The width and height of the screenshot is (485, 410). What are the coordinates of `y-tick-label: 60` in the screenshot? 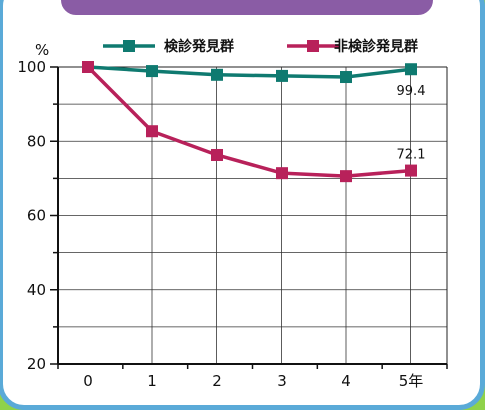 It's located at (36, 216).